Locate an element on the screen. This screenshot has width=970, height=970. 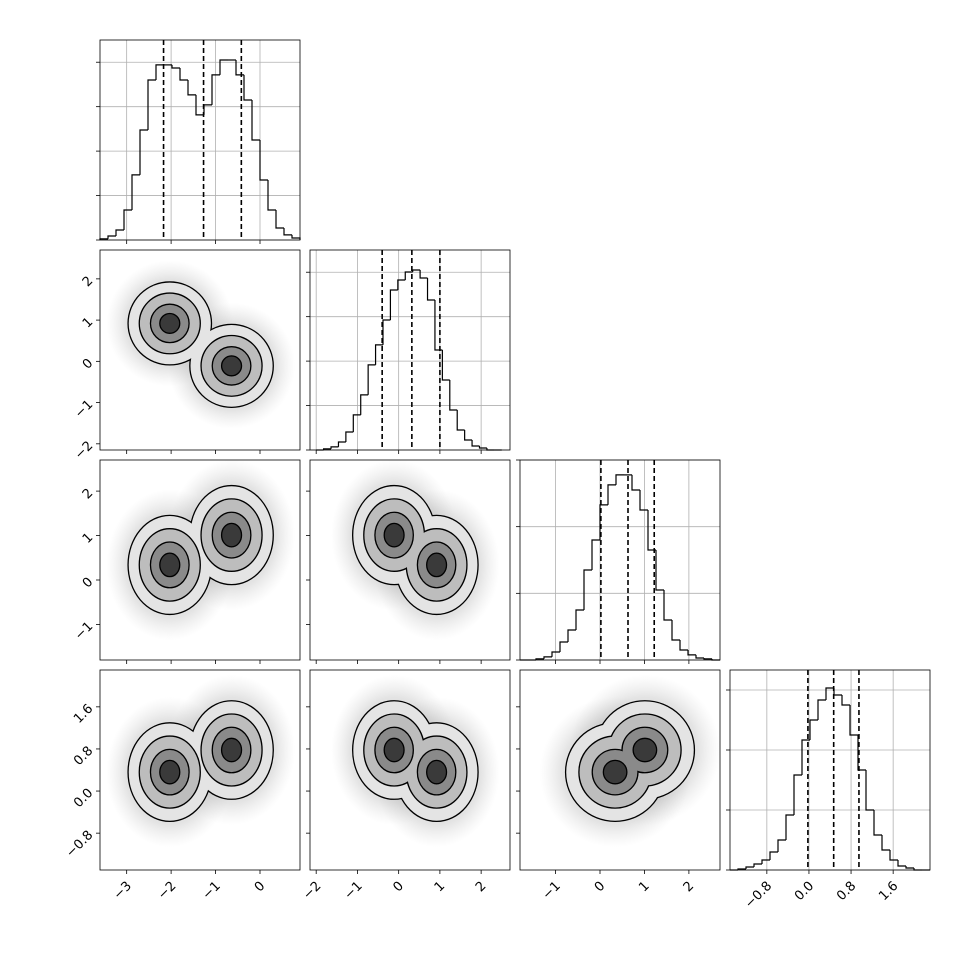
y-tick-label: 0.8 is located at coordinates (83, 756).